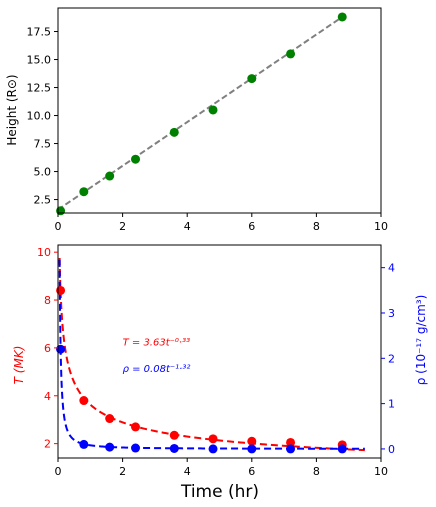 The image size is (436, 507). Describe the element at coordinates (221, 223) in the screenshot. I see `top-x-axis: 0 2 4 6 8 10` at that location.